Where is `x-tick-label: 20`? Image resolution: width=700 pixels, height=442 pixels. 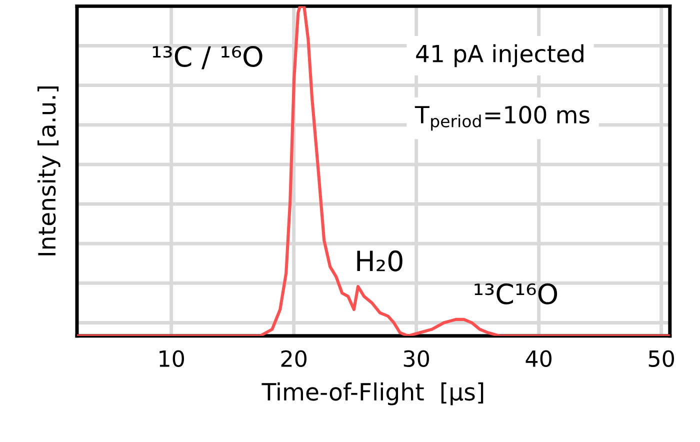 x-tick-label: 20 is located at coordinates (293, 359).